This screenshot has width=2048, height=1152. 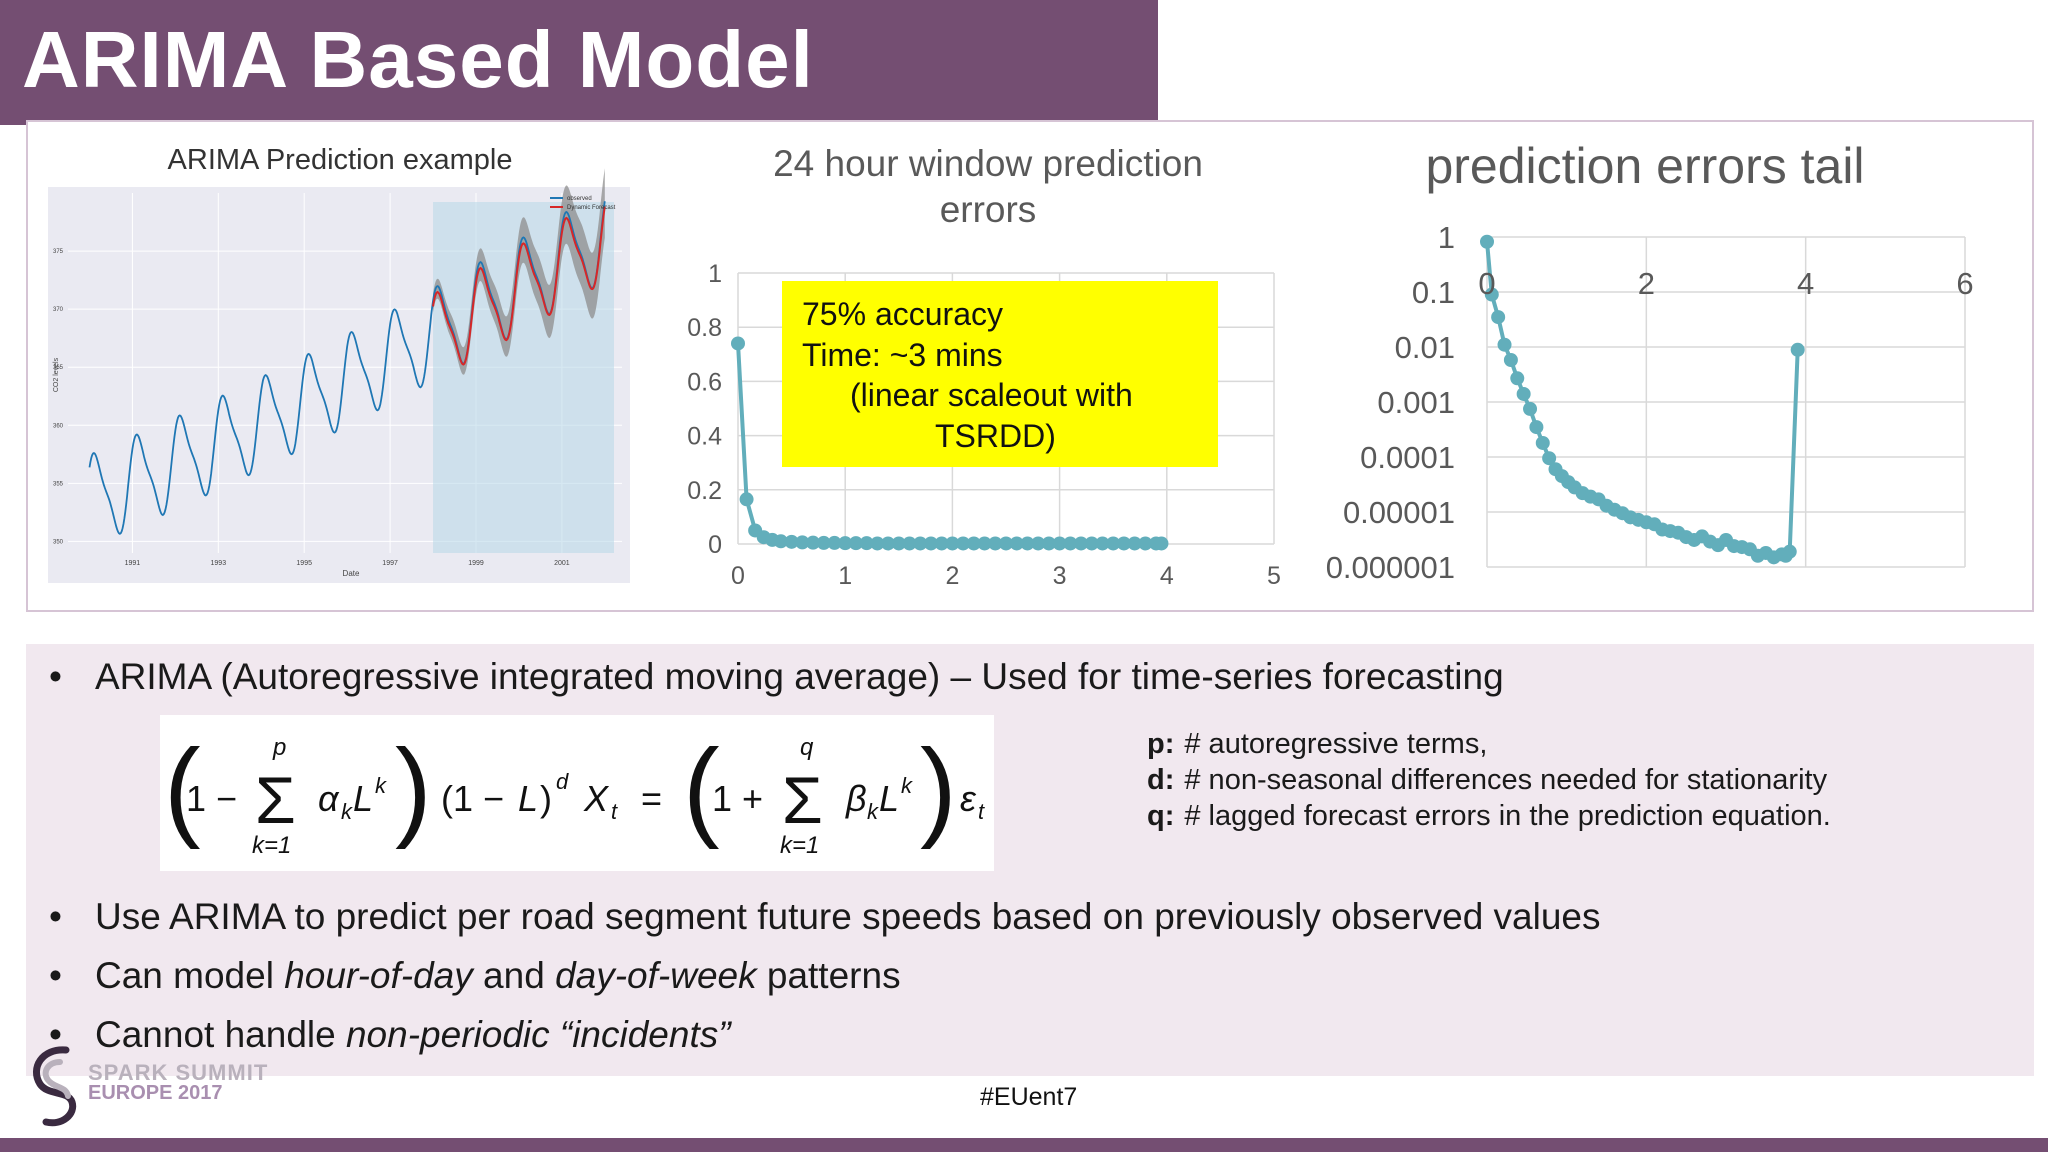 I want to click on chart3-y-tick: 0.1, so click(x=1433, y=292).